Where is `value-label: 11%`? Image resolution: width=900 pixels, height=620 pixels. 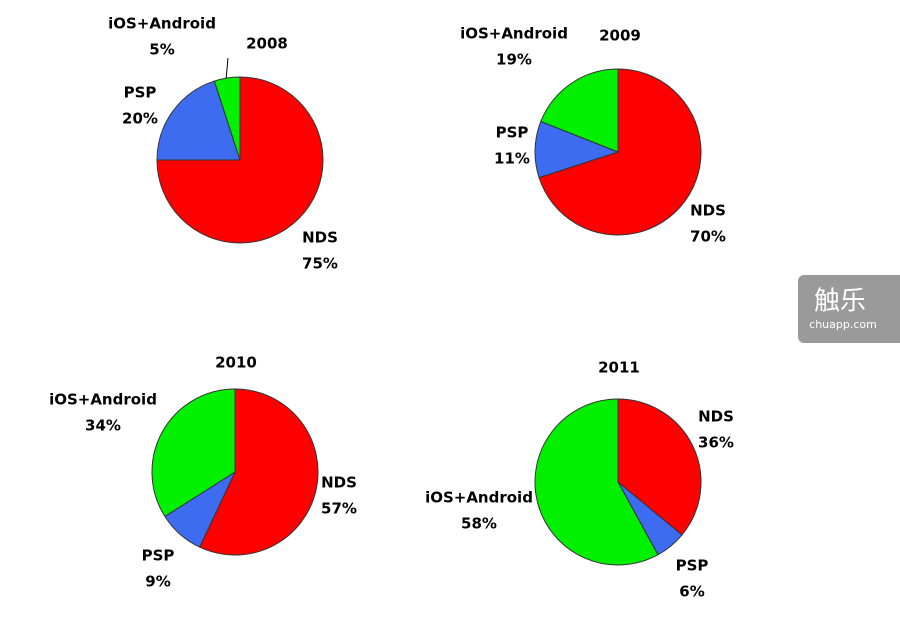
value-label: 11% is located at coordinates (512, 159).